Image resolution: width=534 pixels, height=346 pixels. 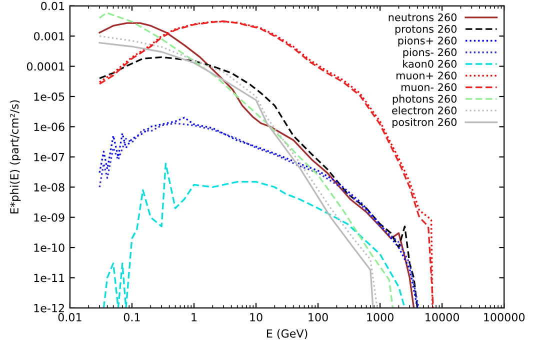 What do you see at coordinates (132, 317) in the screenshot?
I see `x-tick-label: 0.1` at bounding box center [132, 317].